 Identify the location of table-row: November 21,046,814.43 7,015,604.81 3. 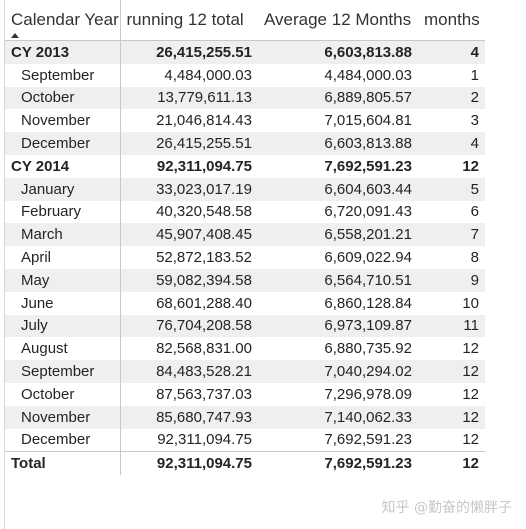
(245, 121).